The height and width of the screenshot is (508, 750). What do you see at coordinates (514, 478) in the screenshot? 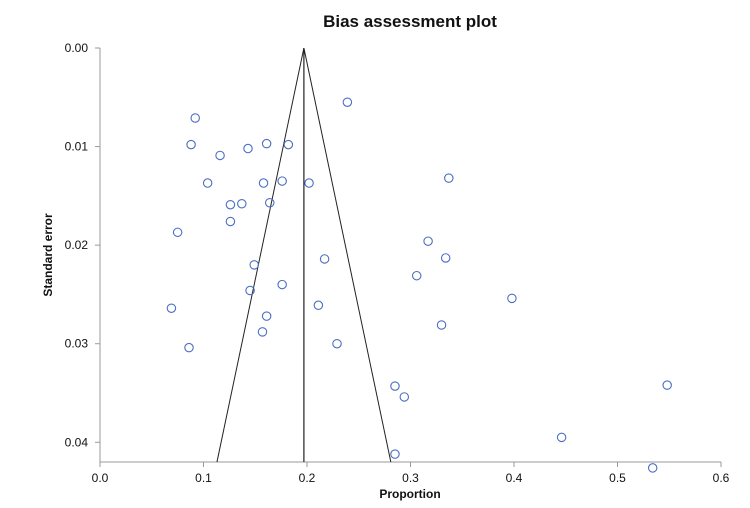
I see `x-tick-label: 0.4` at bounding box center [514, 478].